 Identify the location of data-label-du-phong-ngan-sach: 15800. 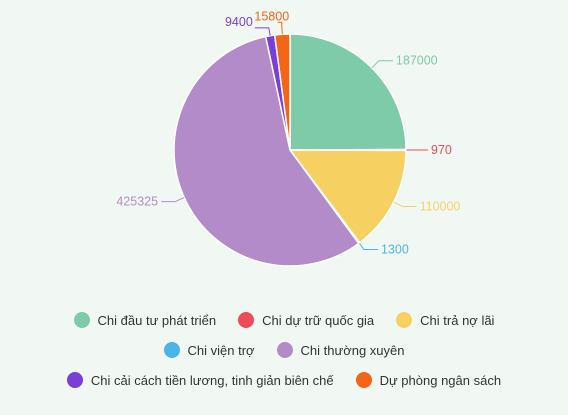
(271, 16).